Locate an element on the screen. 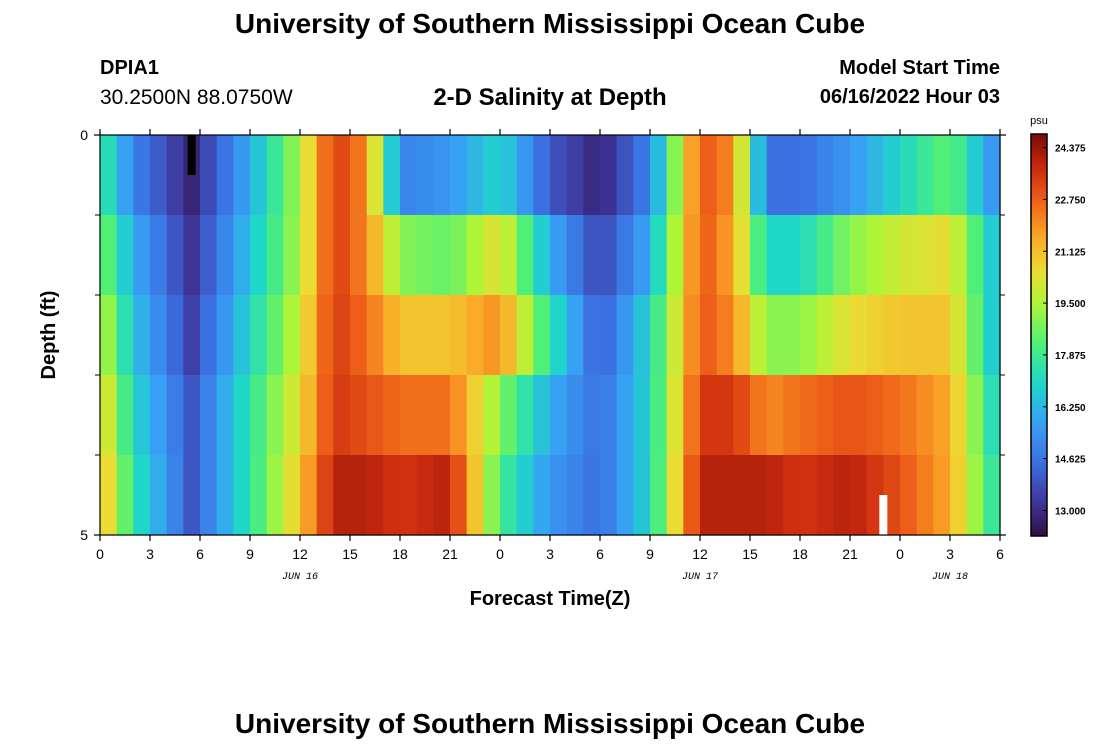 Image resolution: width=1100 pixels, height=750 pixels. y-axis-title: Depth (ft) is located at coordinates (49, 335).